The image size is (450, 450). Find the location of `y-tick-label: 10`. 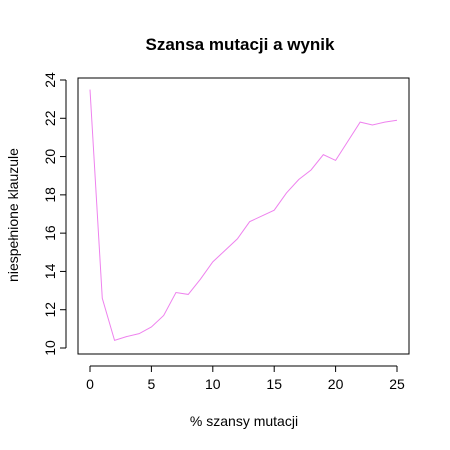

y-tick-label: 10 is located at coordinates (50, 348).